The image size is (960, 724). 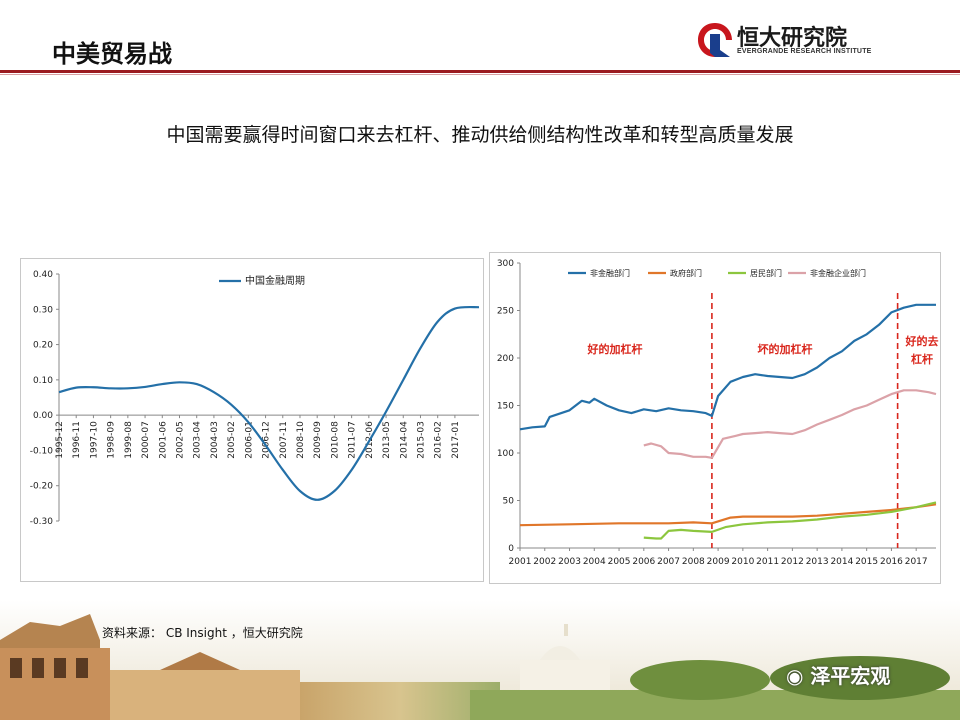 What do you see at coordinates (42, 522) in the screenshot?
I see `y-tick-label: -0.30` at bounding box center [42, 522].